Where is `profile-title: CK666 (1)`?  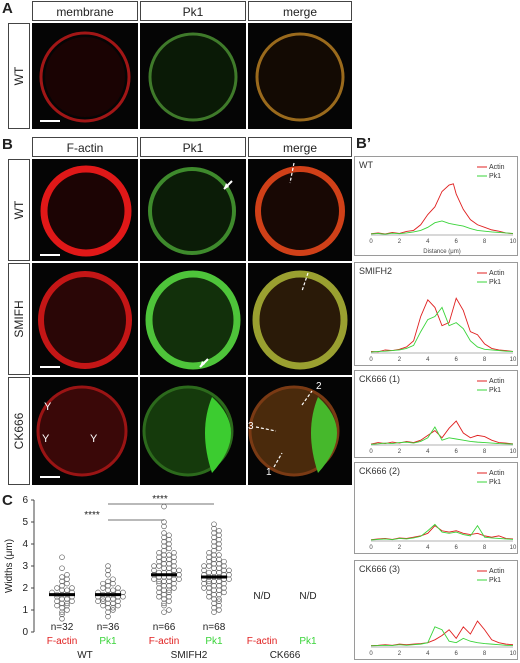
profile-title: CK666 (1) is located at coordinates (379, 379).